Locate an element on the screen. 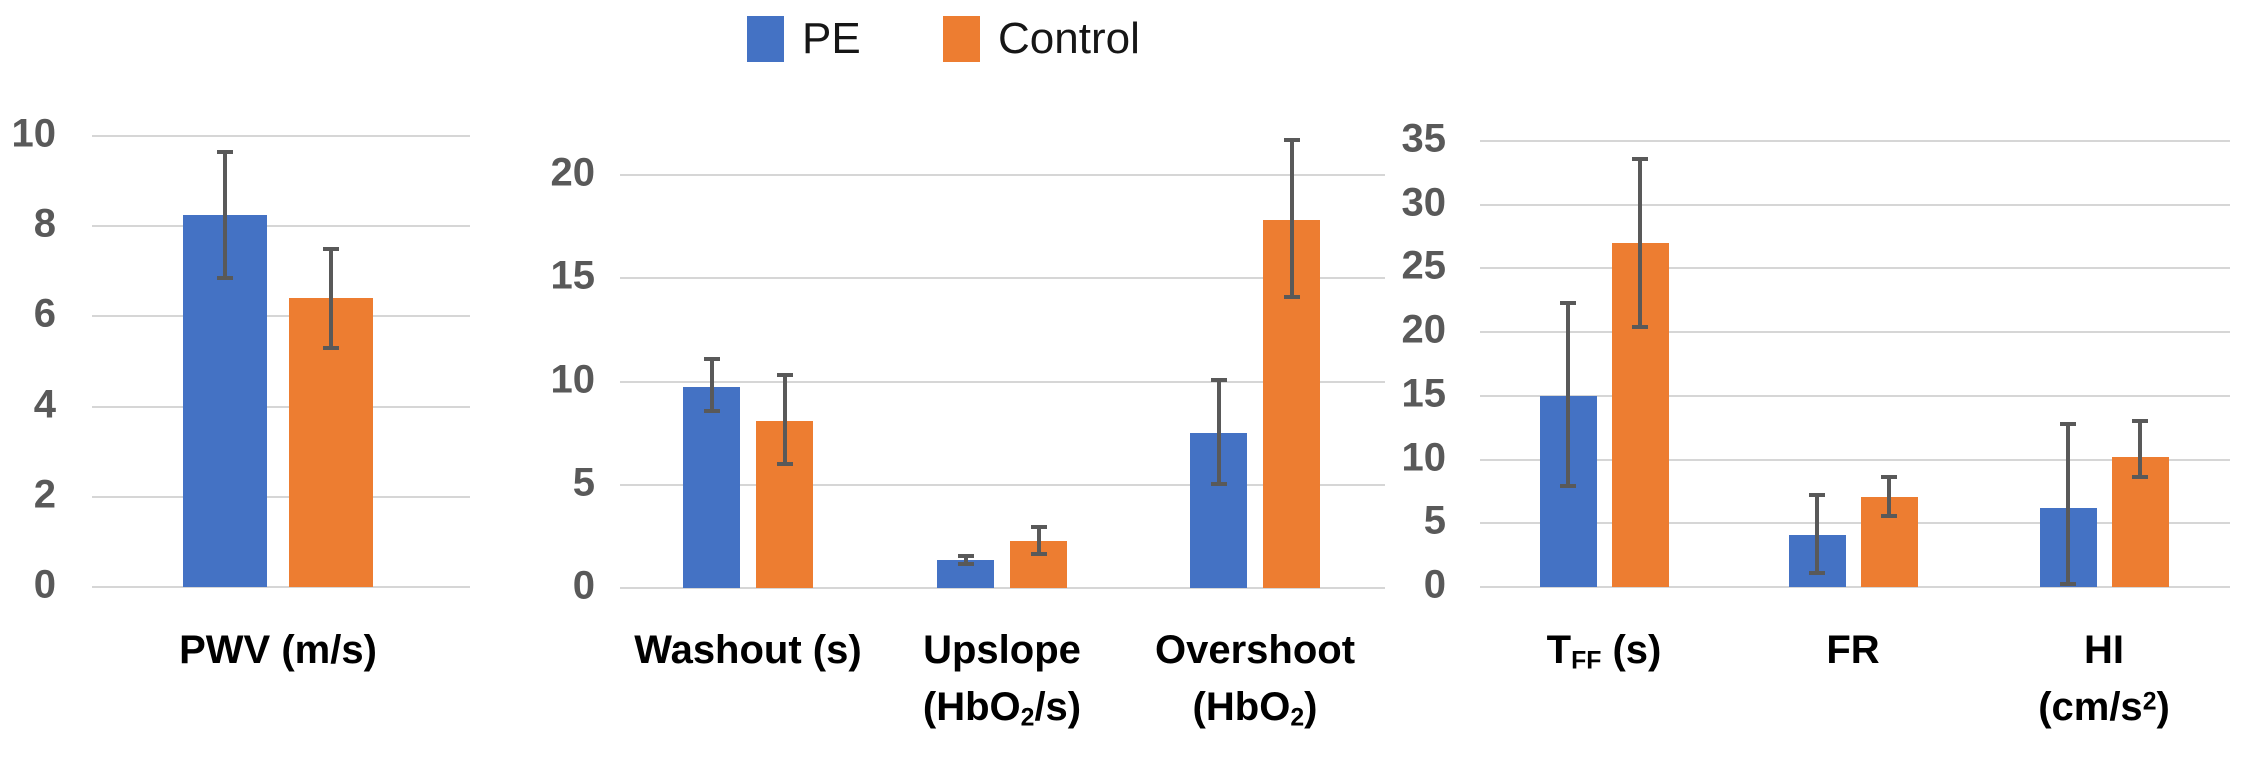  legend-swatch-control-icon is located at coordinates (961, 39).